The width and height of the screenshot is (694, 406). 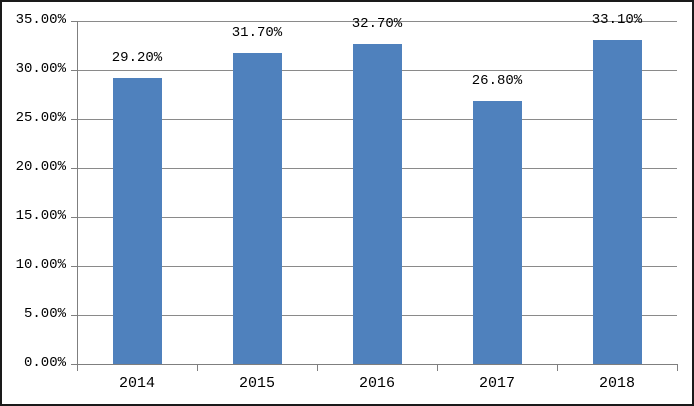 What do you see at coordinates (496, 383) in the screenshot?
I see `x-axis-label: 2017` at bounding box center [496, 383].